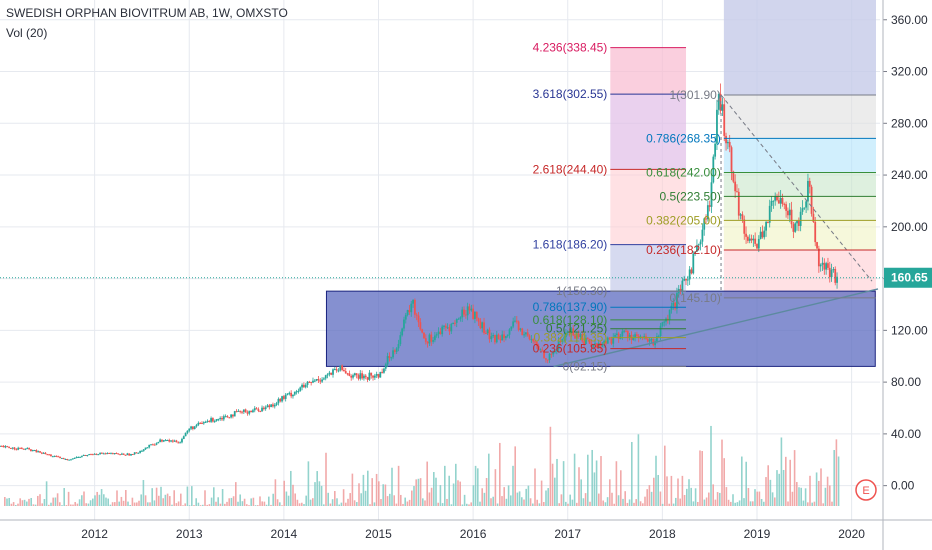  What do you see at coordinates (683, 138) in the screenshot?
I see `fib-level-label: 0.786(268.35)` at bounding box center [683, 138].